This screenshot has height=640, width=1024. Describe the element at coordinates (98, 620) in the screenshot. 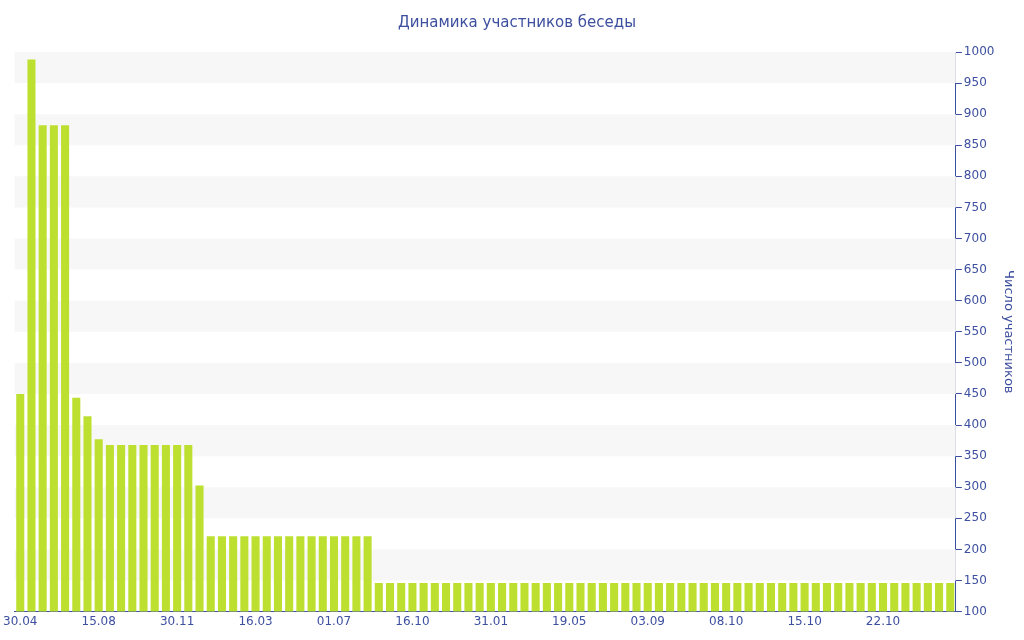

I see `x-tick-label: 15.08` at that location.